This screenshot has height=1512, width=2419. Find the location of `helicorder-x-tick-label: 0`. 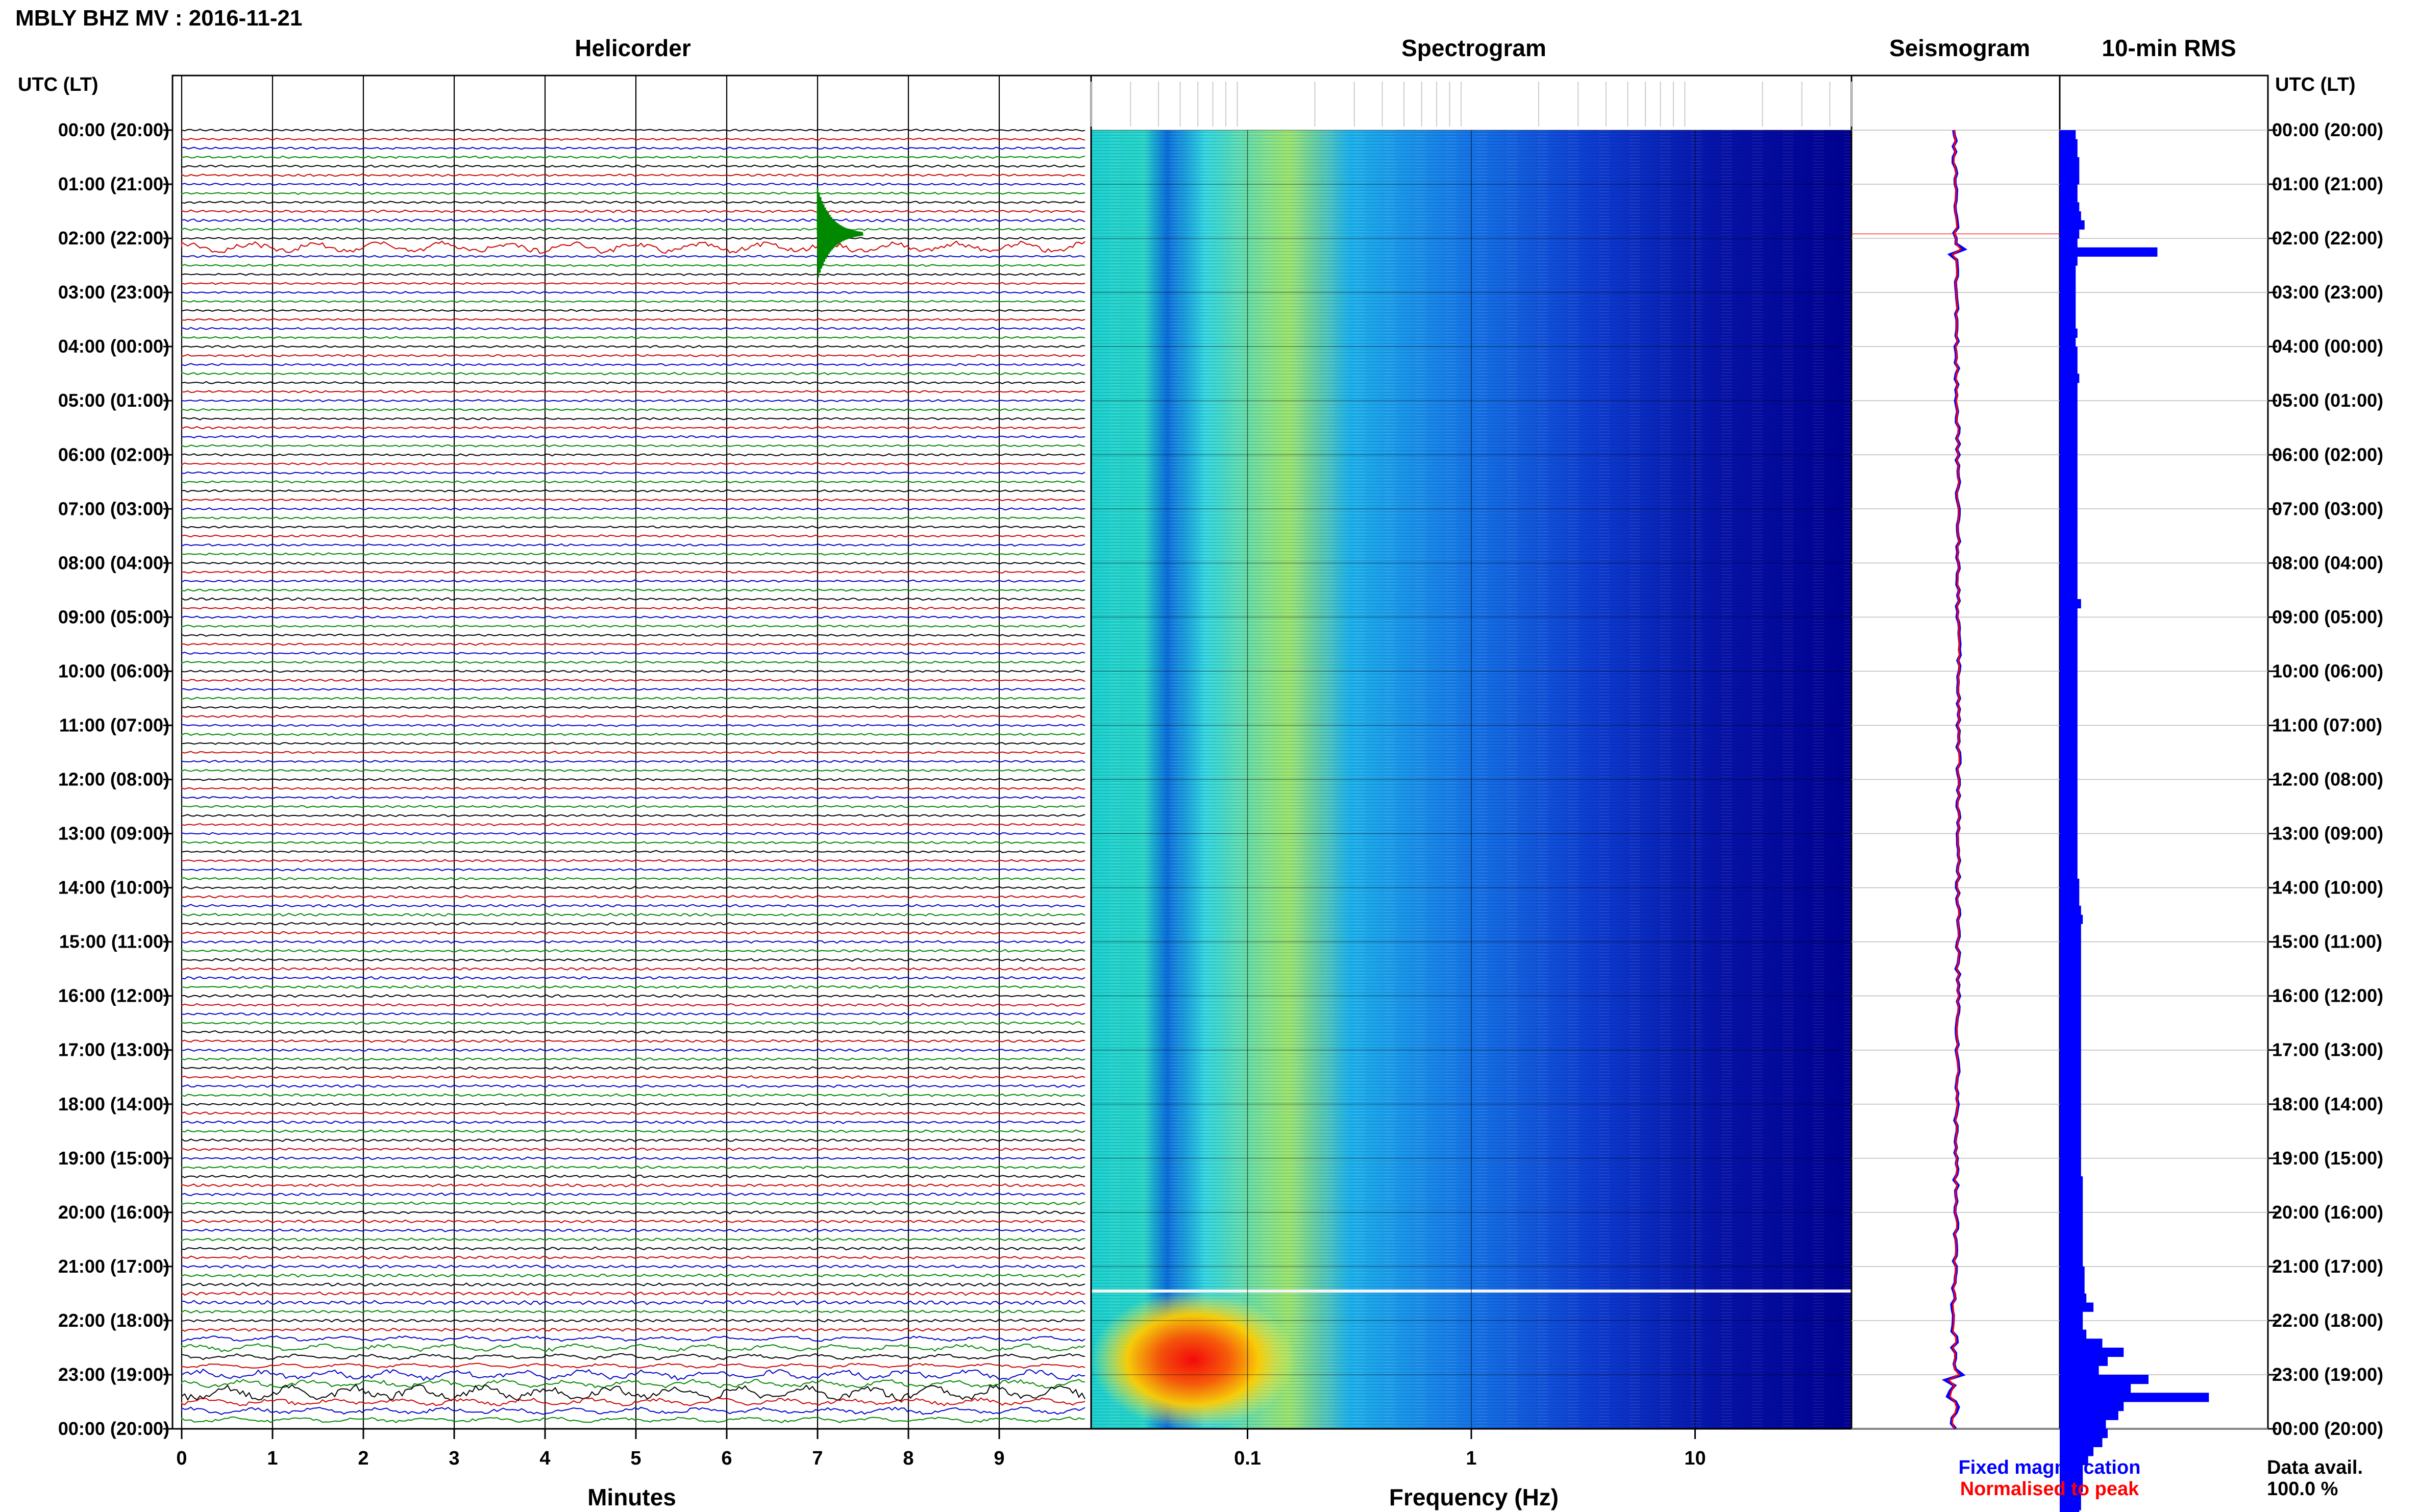

helicorder-x-tick-label: 0 is located at coordinates (181, 1458).